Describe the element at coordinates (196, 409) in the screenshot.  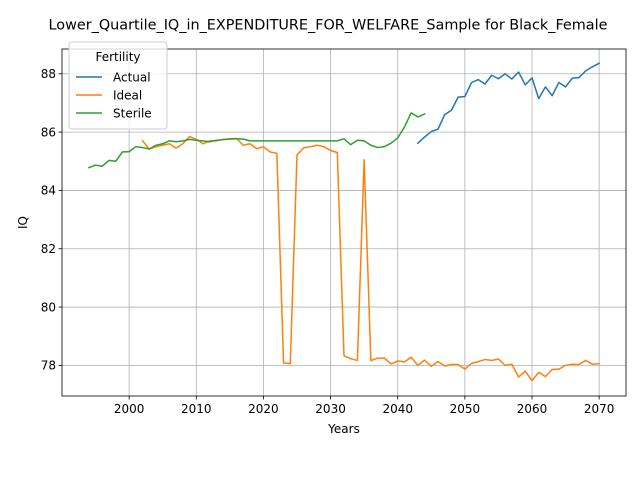
I see `x-tick-label: 2010` at that location.